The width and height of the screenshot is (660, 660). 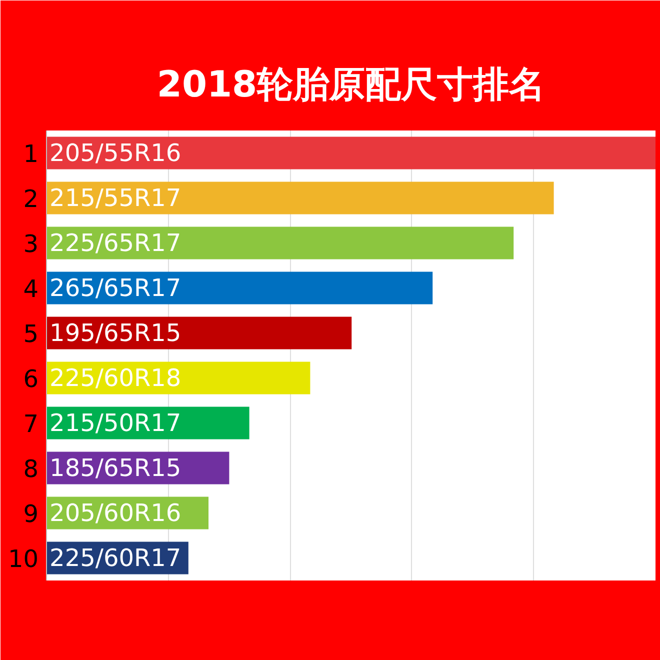 What do you see at coordinates (31, 334) in the screenshot?
I see `y-tick-label: 5` at bounding box center [31, 334].